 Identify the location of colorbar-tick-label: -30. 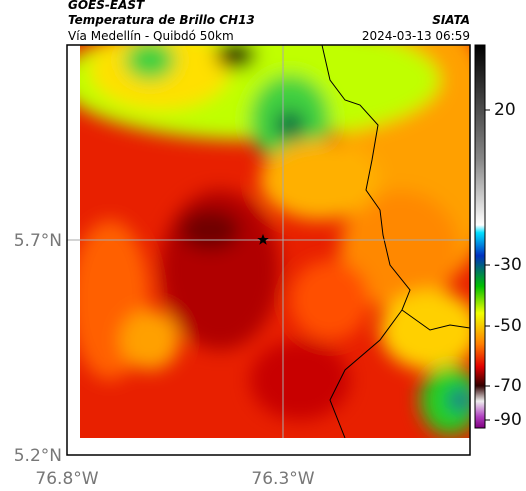
(508, 265).